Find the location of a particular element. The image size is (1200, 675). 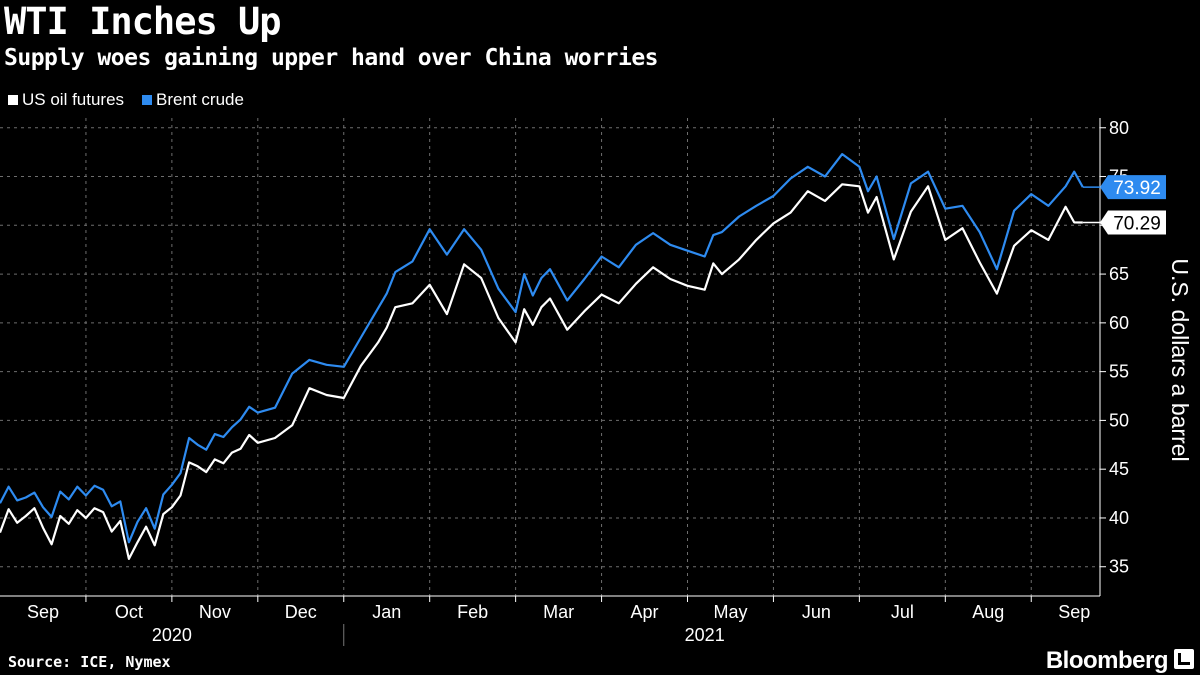

last-value-tag-brent: 73.92 is located at coordinates (1133, 187).